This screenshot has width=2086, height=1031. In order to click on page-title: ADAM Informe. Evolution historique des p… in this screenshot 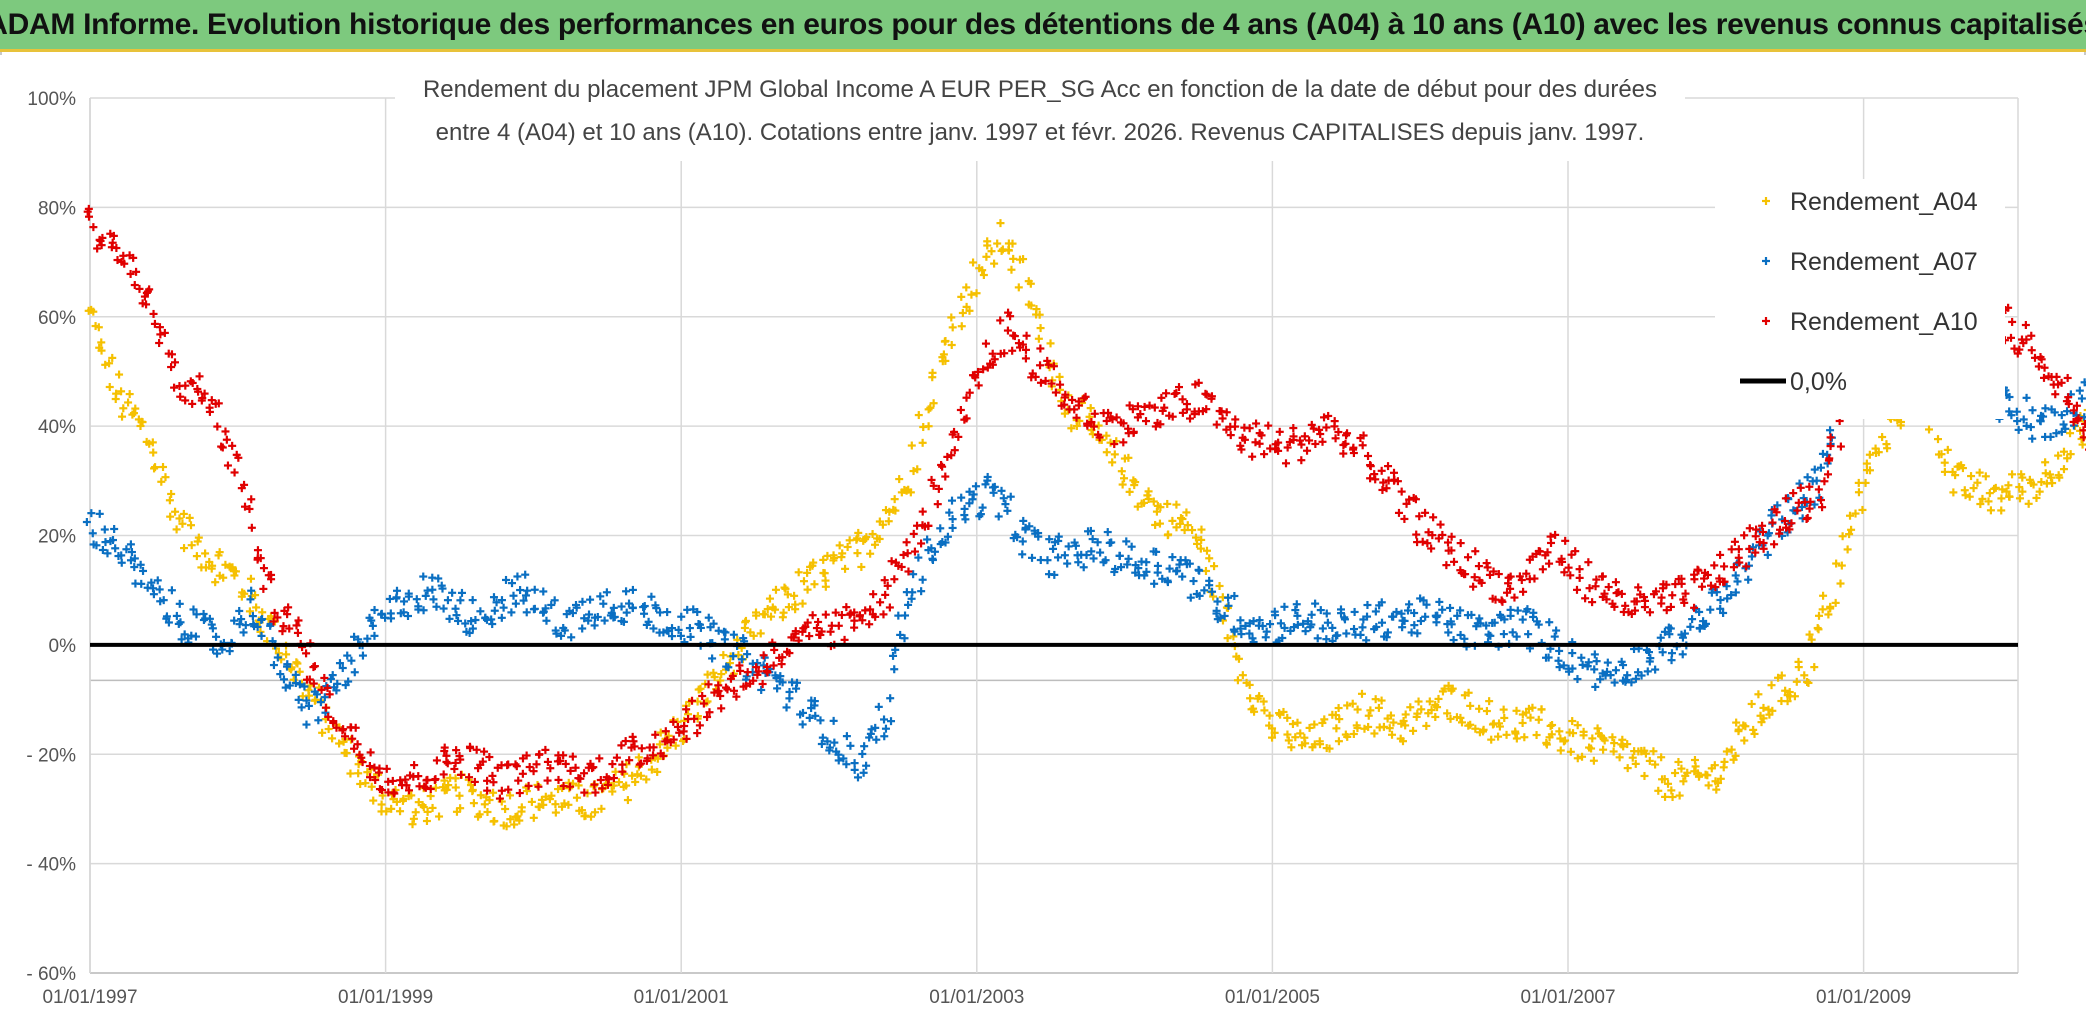, I will do `click(1043, 25)`.